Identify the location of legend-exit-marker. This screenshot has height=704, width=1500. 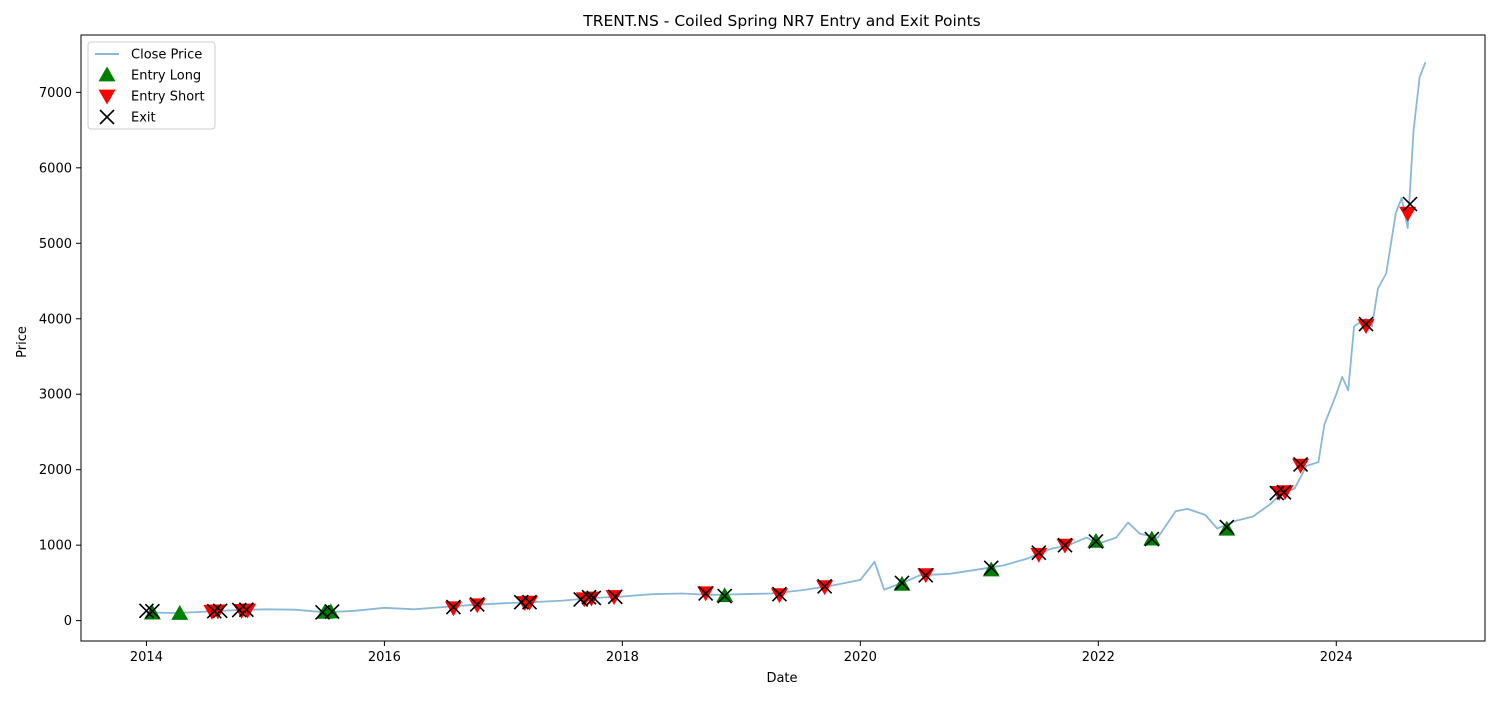
(107, 117).